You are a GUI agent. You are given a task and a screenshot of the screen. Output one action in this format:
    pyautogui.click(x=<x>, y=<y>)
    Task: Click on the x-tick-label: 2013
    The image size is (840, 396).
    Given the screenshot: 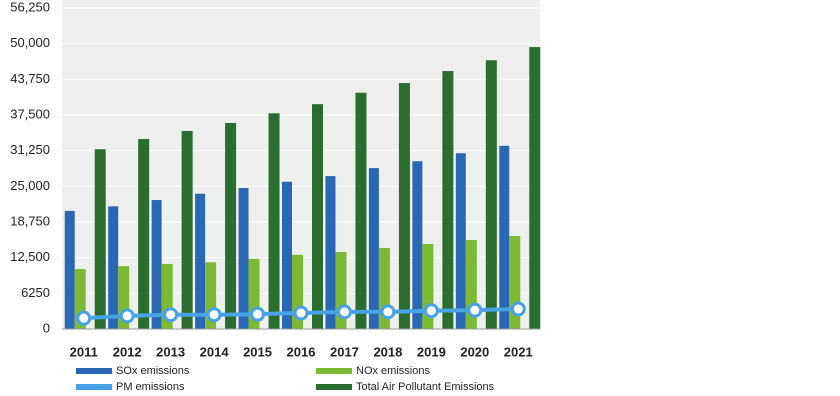 What is the action you would take?
    pyautogui.click(x=170, y=351)
    